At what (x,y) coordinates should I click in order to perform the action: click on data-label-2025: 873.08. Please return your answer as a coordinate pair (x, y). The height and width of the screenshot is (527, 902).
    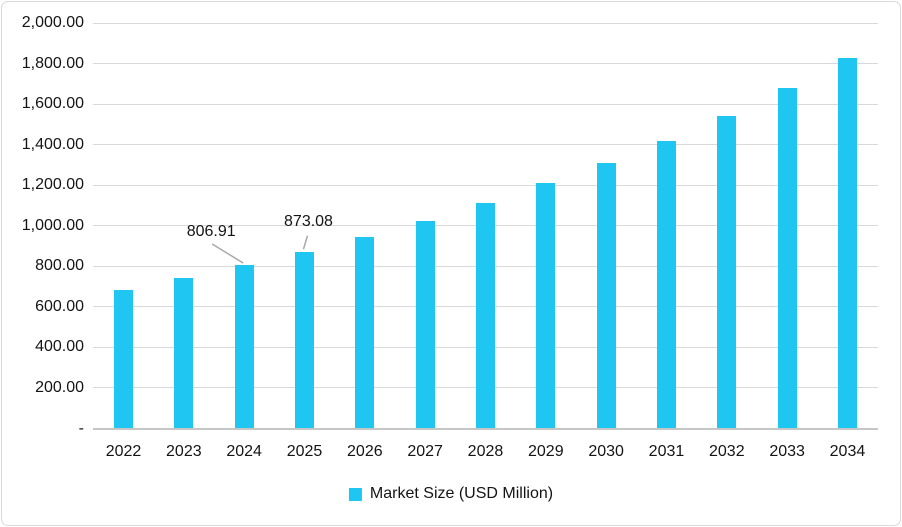
    Looking at the image, I should click on (308, 221).